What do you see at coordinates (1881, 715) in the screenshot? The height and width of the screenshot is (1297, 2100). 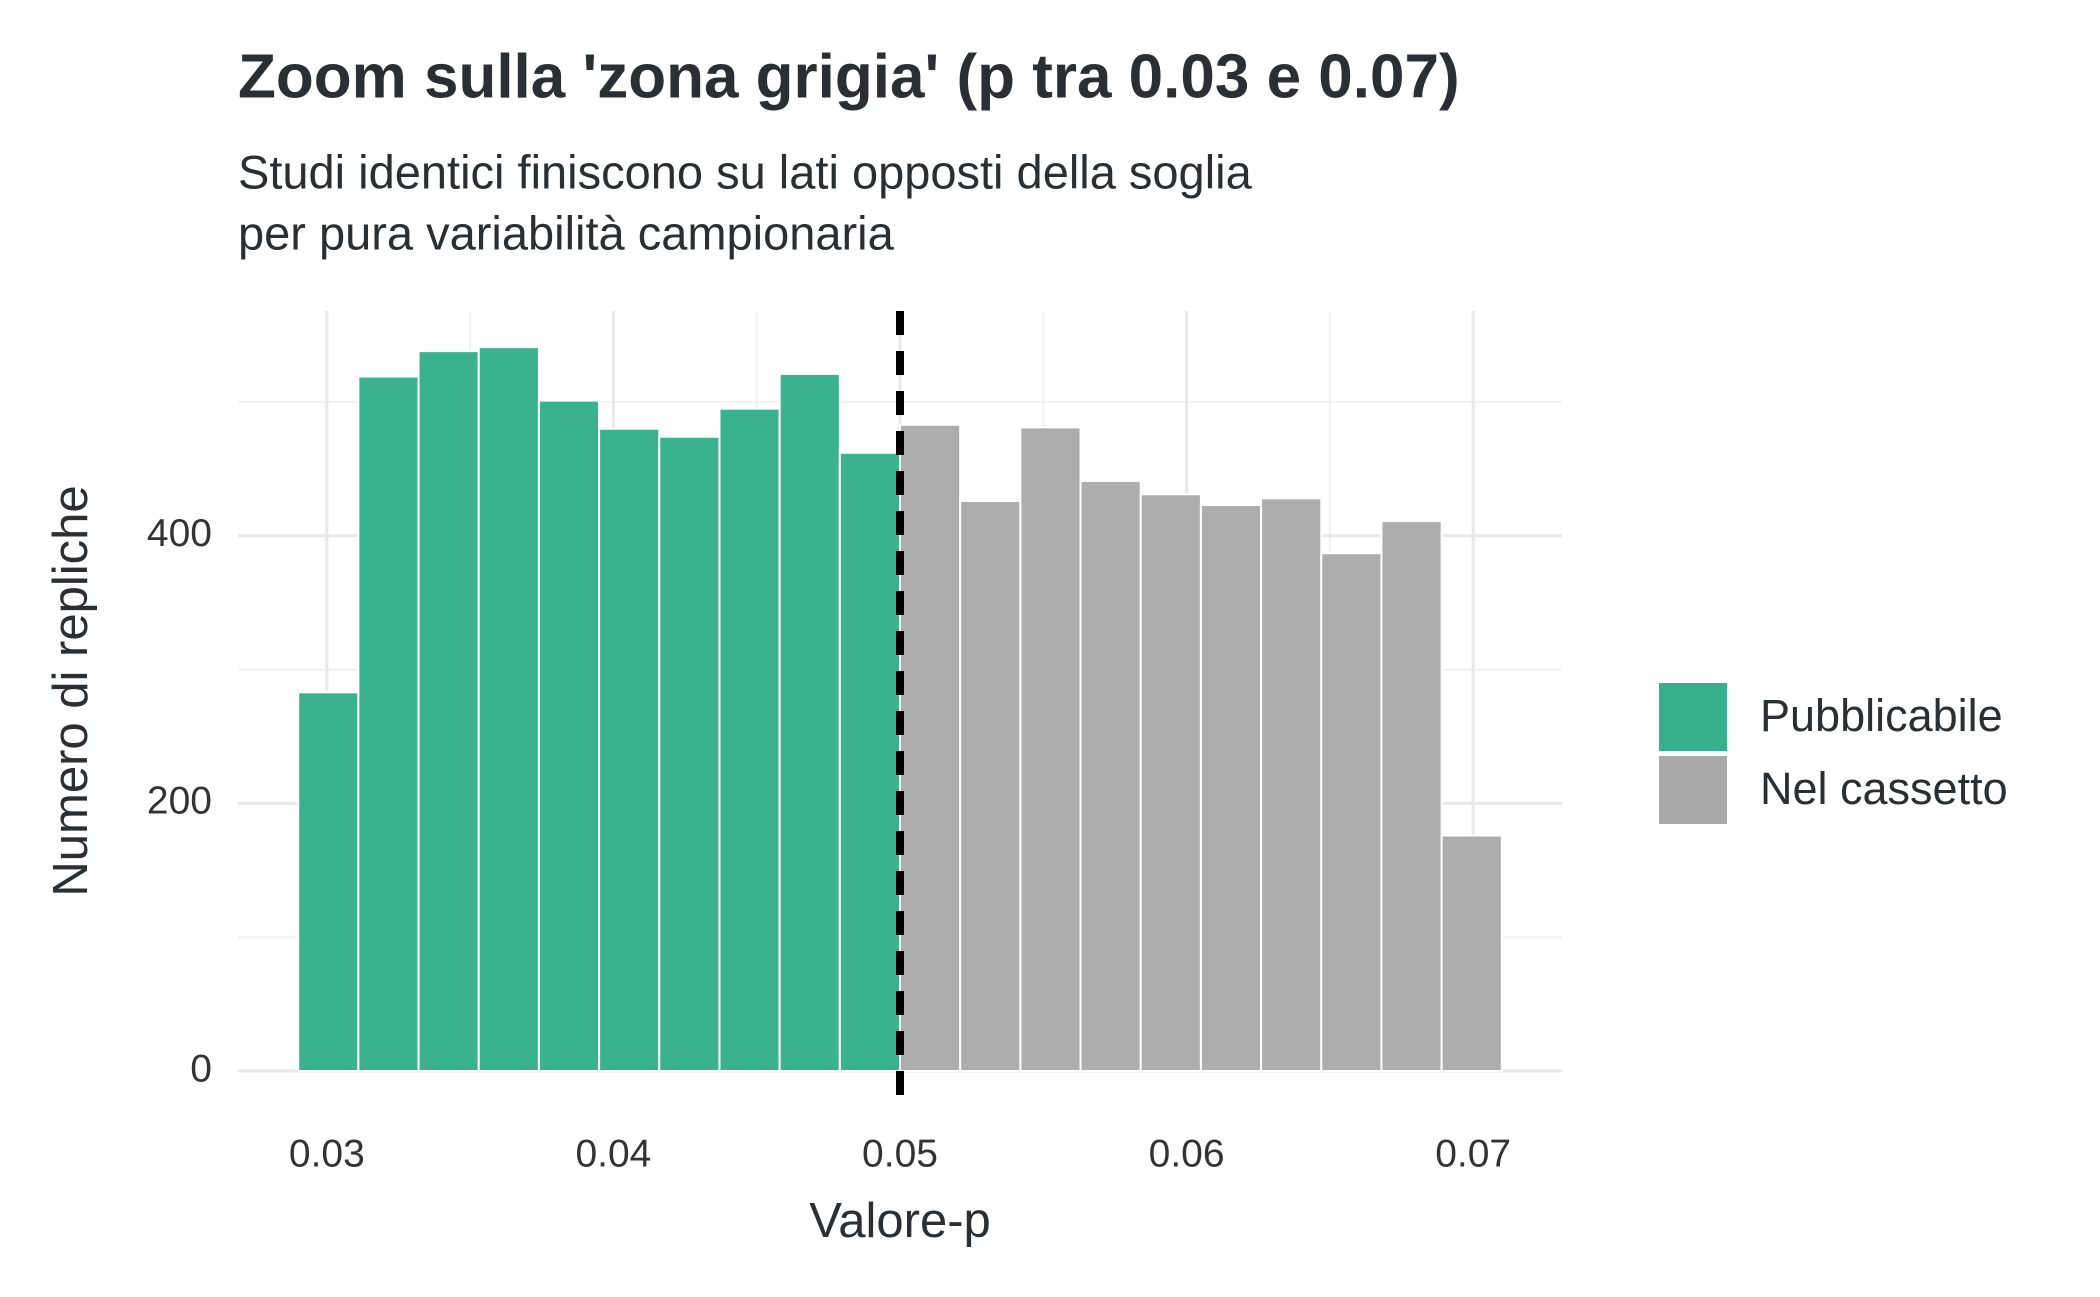 I see `legend-label: Pubblicabile` at bounding box center [1881, 715].